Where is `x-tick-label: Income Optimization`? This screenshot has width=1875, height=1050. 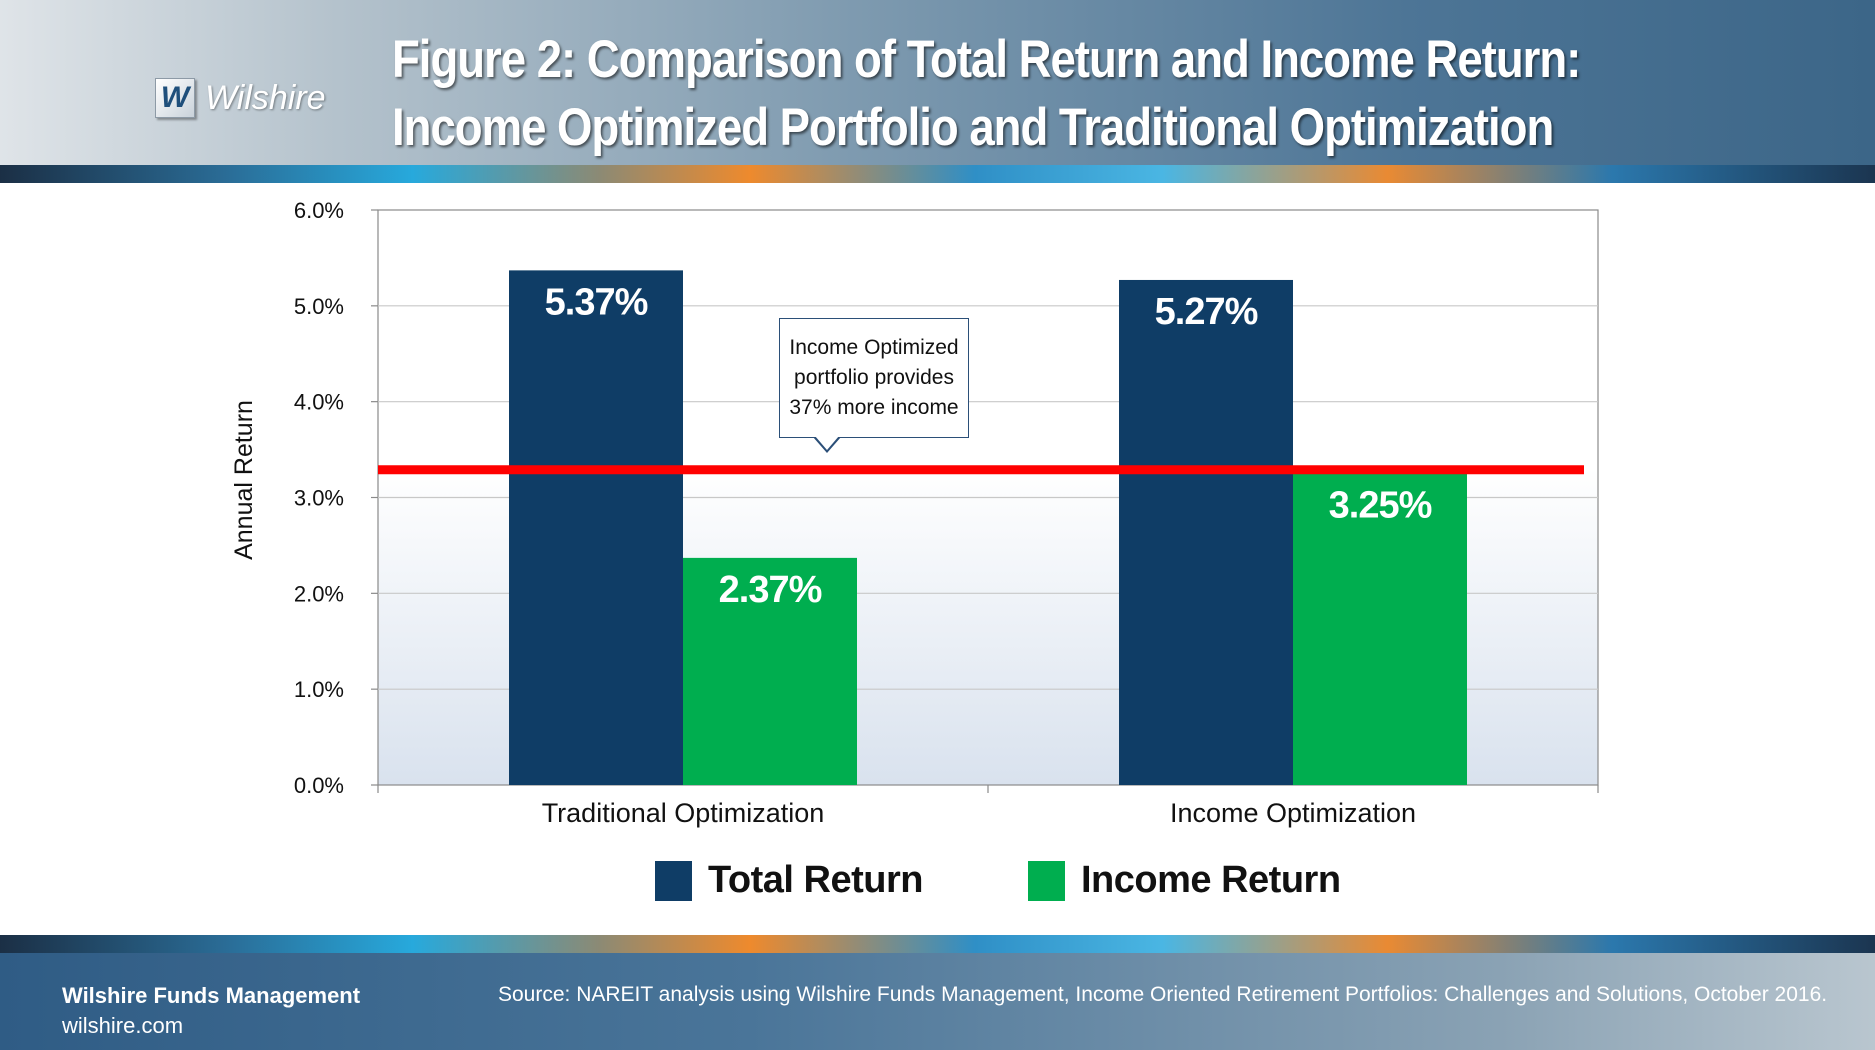 x-tick-label: Income Optimization is located at coordinates (1293, 813).